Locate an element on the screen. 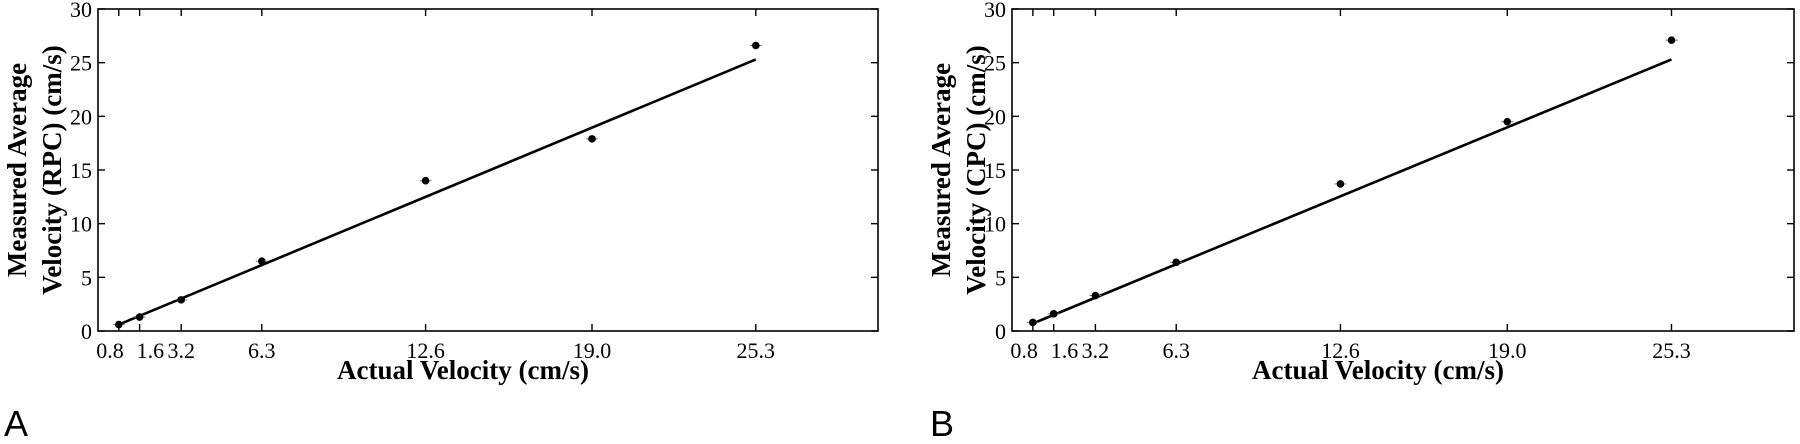  panel-letter-b: B is located at coordinates (942, 423).